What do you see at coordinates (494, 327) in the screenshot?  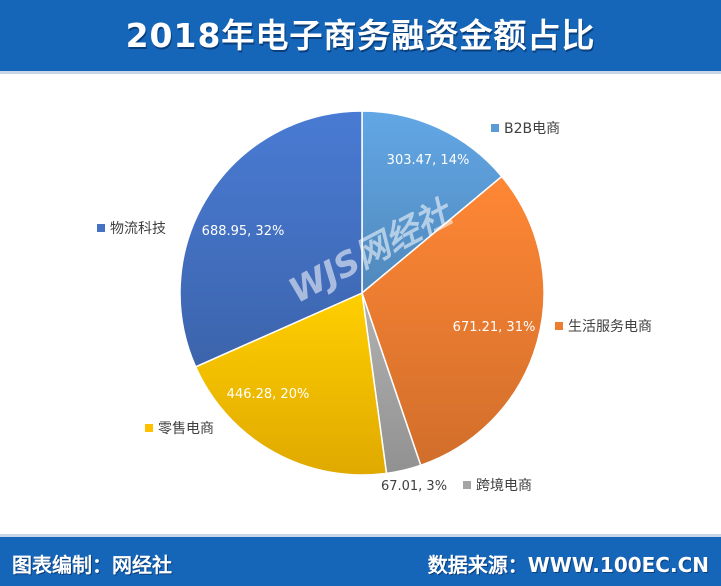 I see `data-label-2: 671.21, 31%` at bounding box center [494, 327].